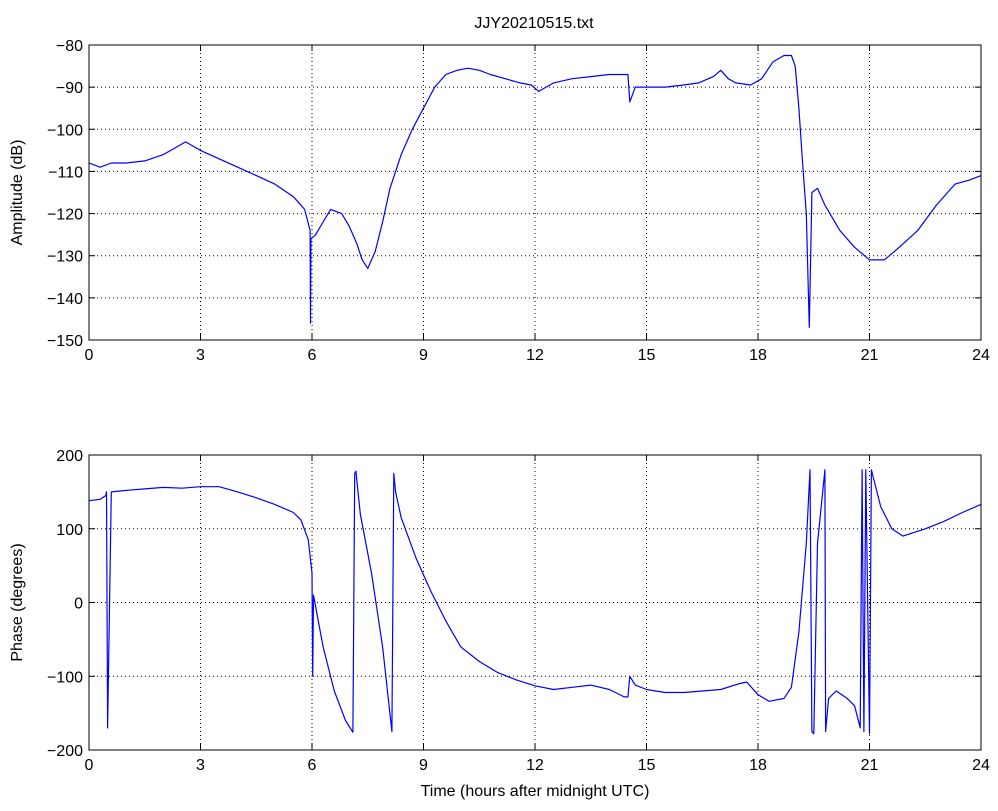  Describe the element at coordinates (870, 765) in the screenshot. I see `phase-xtick-label: 21` at that location.